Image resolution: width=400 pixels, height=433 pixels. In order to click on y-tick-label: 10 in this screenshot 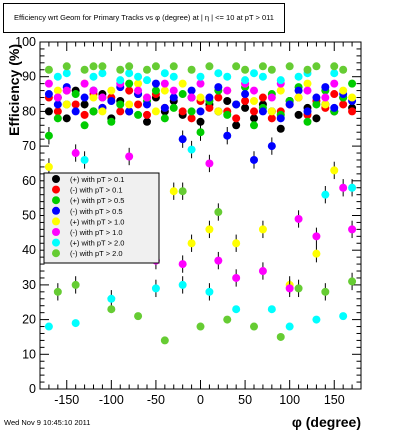, I will do `click(29, 354)`.